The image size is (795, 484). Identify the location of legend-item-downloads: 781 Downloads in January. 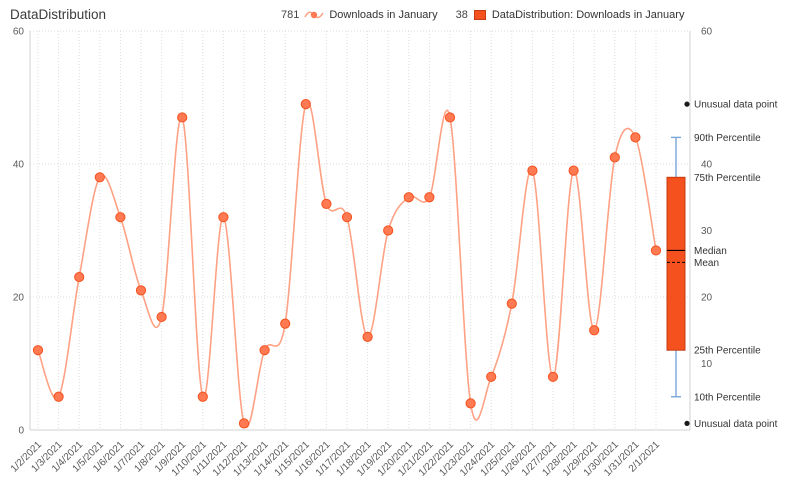
(359, 15).